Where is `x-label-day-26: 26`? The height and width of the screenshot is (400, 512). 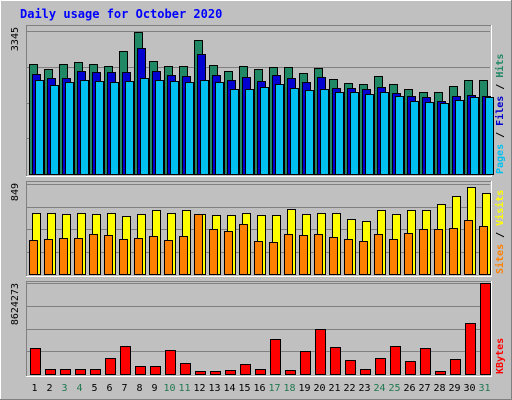
x-label-day-26: 26 is located at coordinates (409, 388).